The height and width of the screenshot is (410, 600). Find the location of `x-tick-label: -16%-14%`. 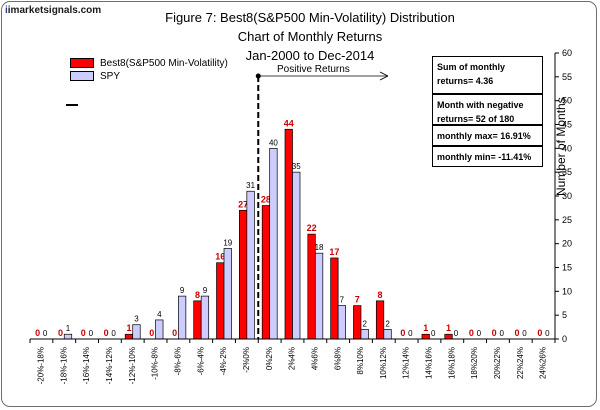

x-tick-label: -16%-14% is located at coordinates (86, 365).